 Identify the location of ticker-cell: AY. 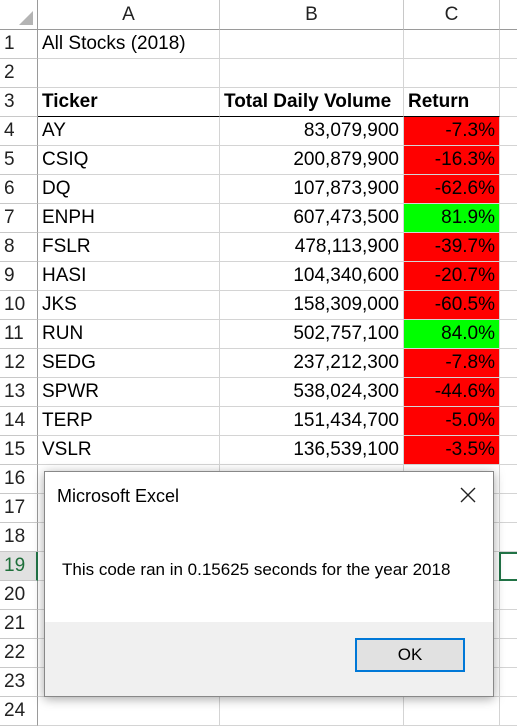
(129, 131).